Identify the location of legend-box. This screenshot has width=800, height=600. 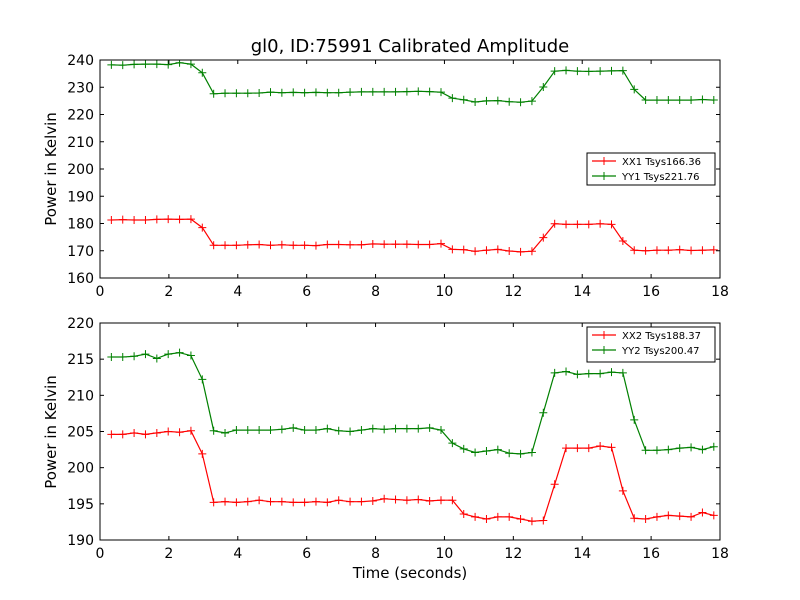
(651, 169).